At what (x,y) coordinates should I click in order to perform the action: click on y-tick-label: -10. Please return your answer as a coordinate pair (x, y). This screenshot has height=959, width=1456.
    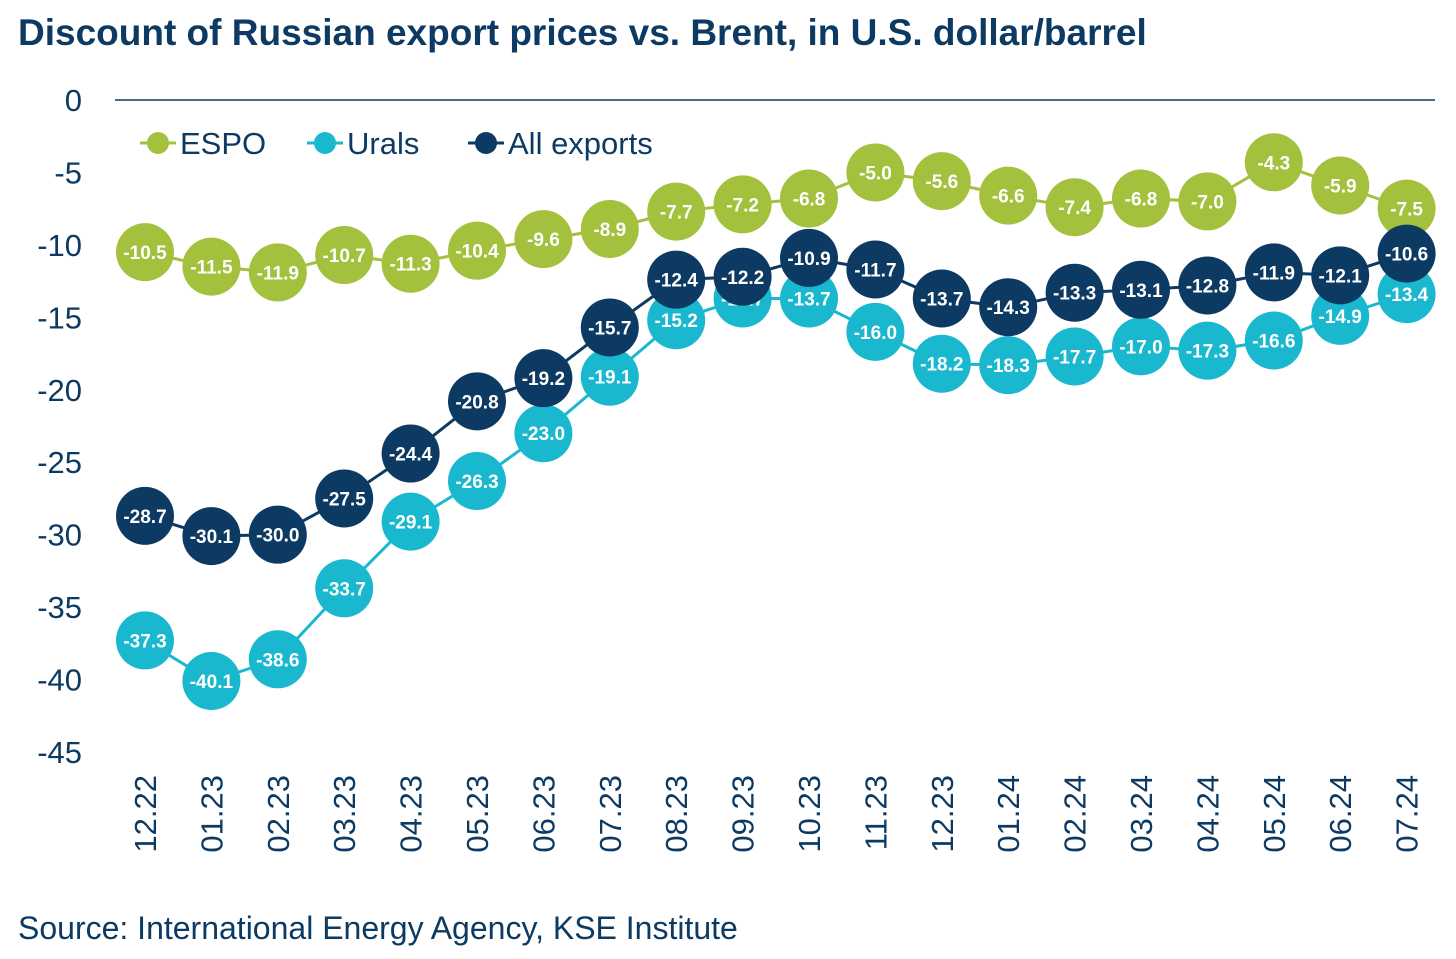
    Looking at the image, I should click on (59, 245).